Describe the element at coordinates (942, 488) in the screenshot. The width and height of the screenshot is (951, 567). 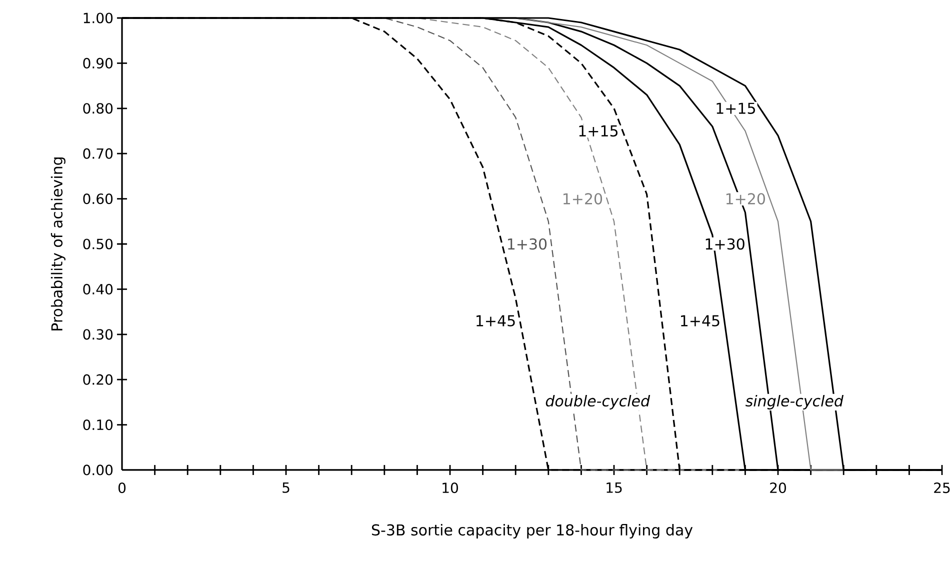
I see `x-tick-label: 25` at that location.